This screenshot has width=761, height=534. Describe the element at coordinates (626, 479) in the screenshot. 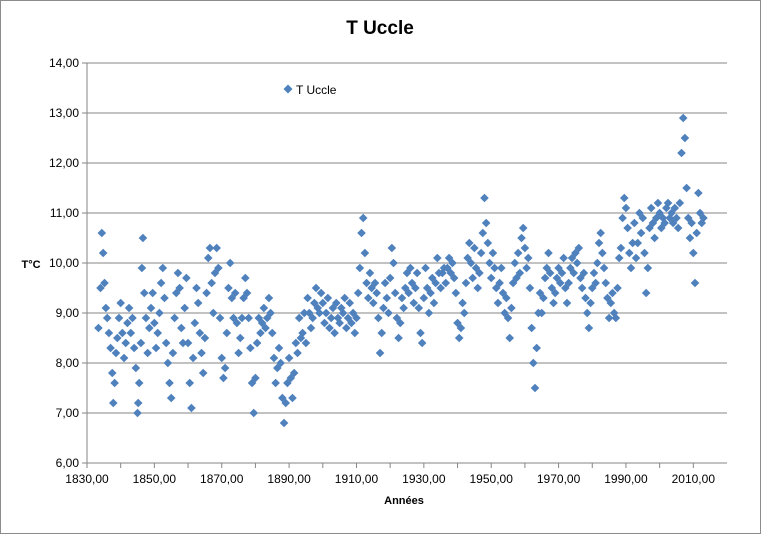

I see `x-tick-label: 1990,00` at that location.